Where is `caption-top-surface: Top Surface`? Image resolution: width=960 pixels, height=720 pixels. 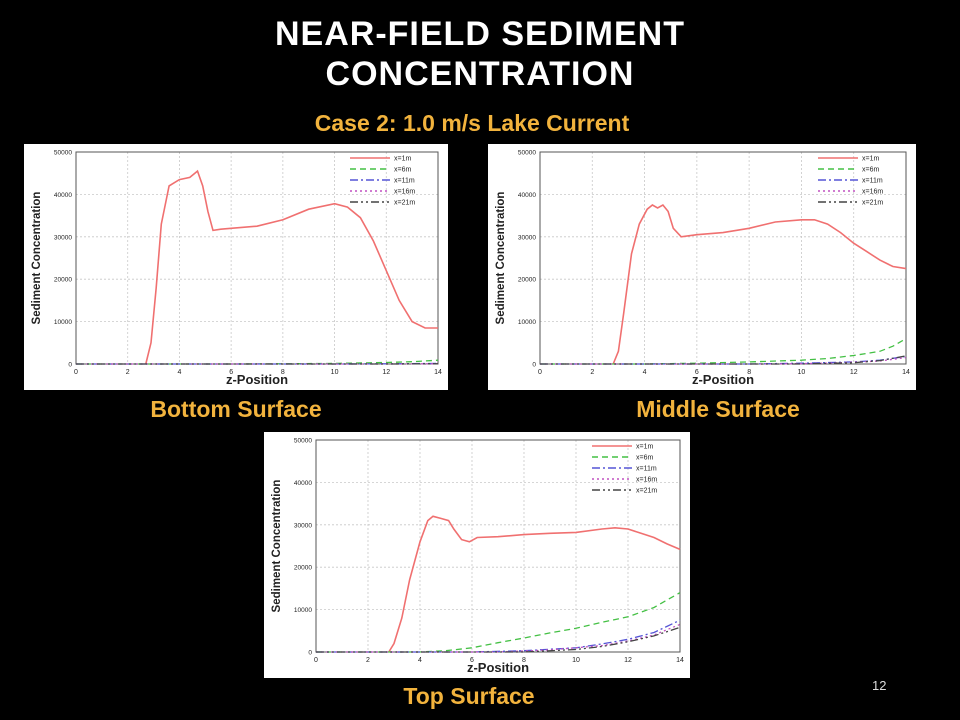
caption-top-surface: Top Surface is located at coordinates (469, 696).